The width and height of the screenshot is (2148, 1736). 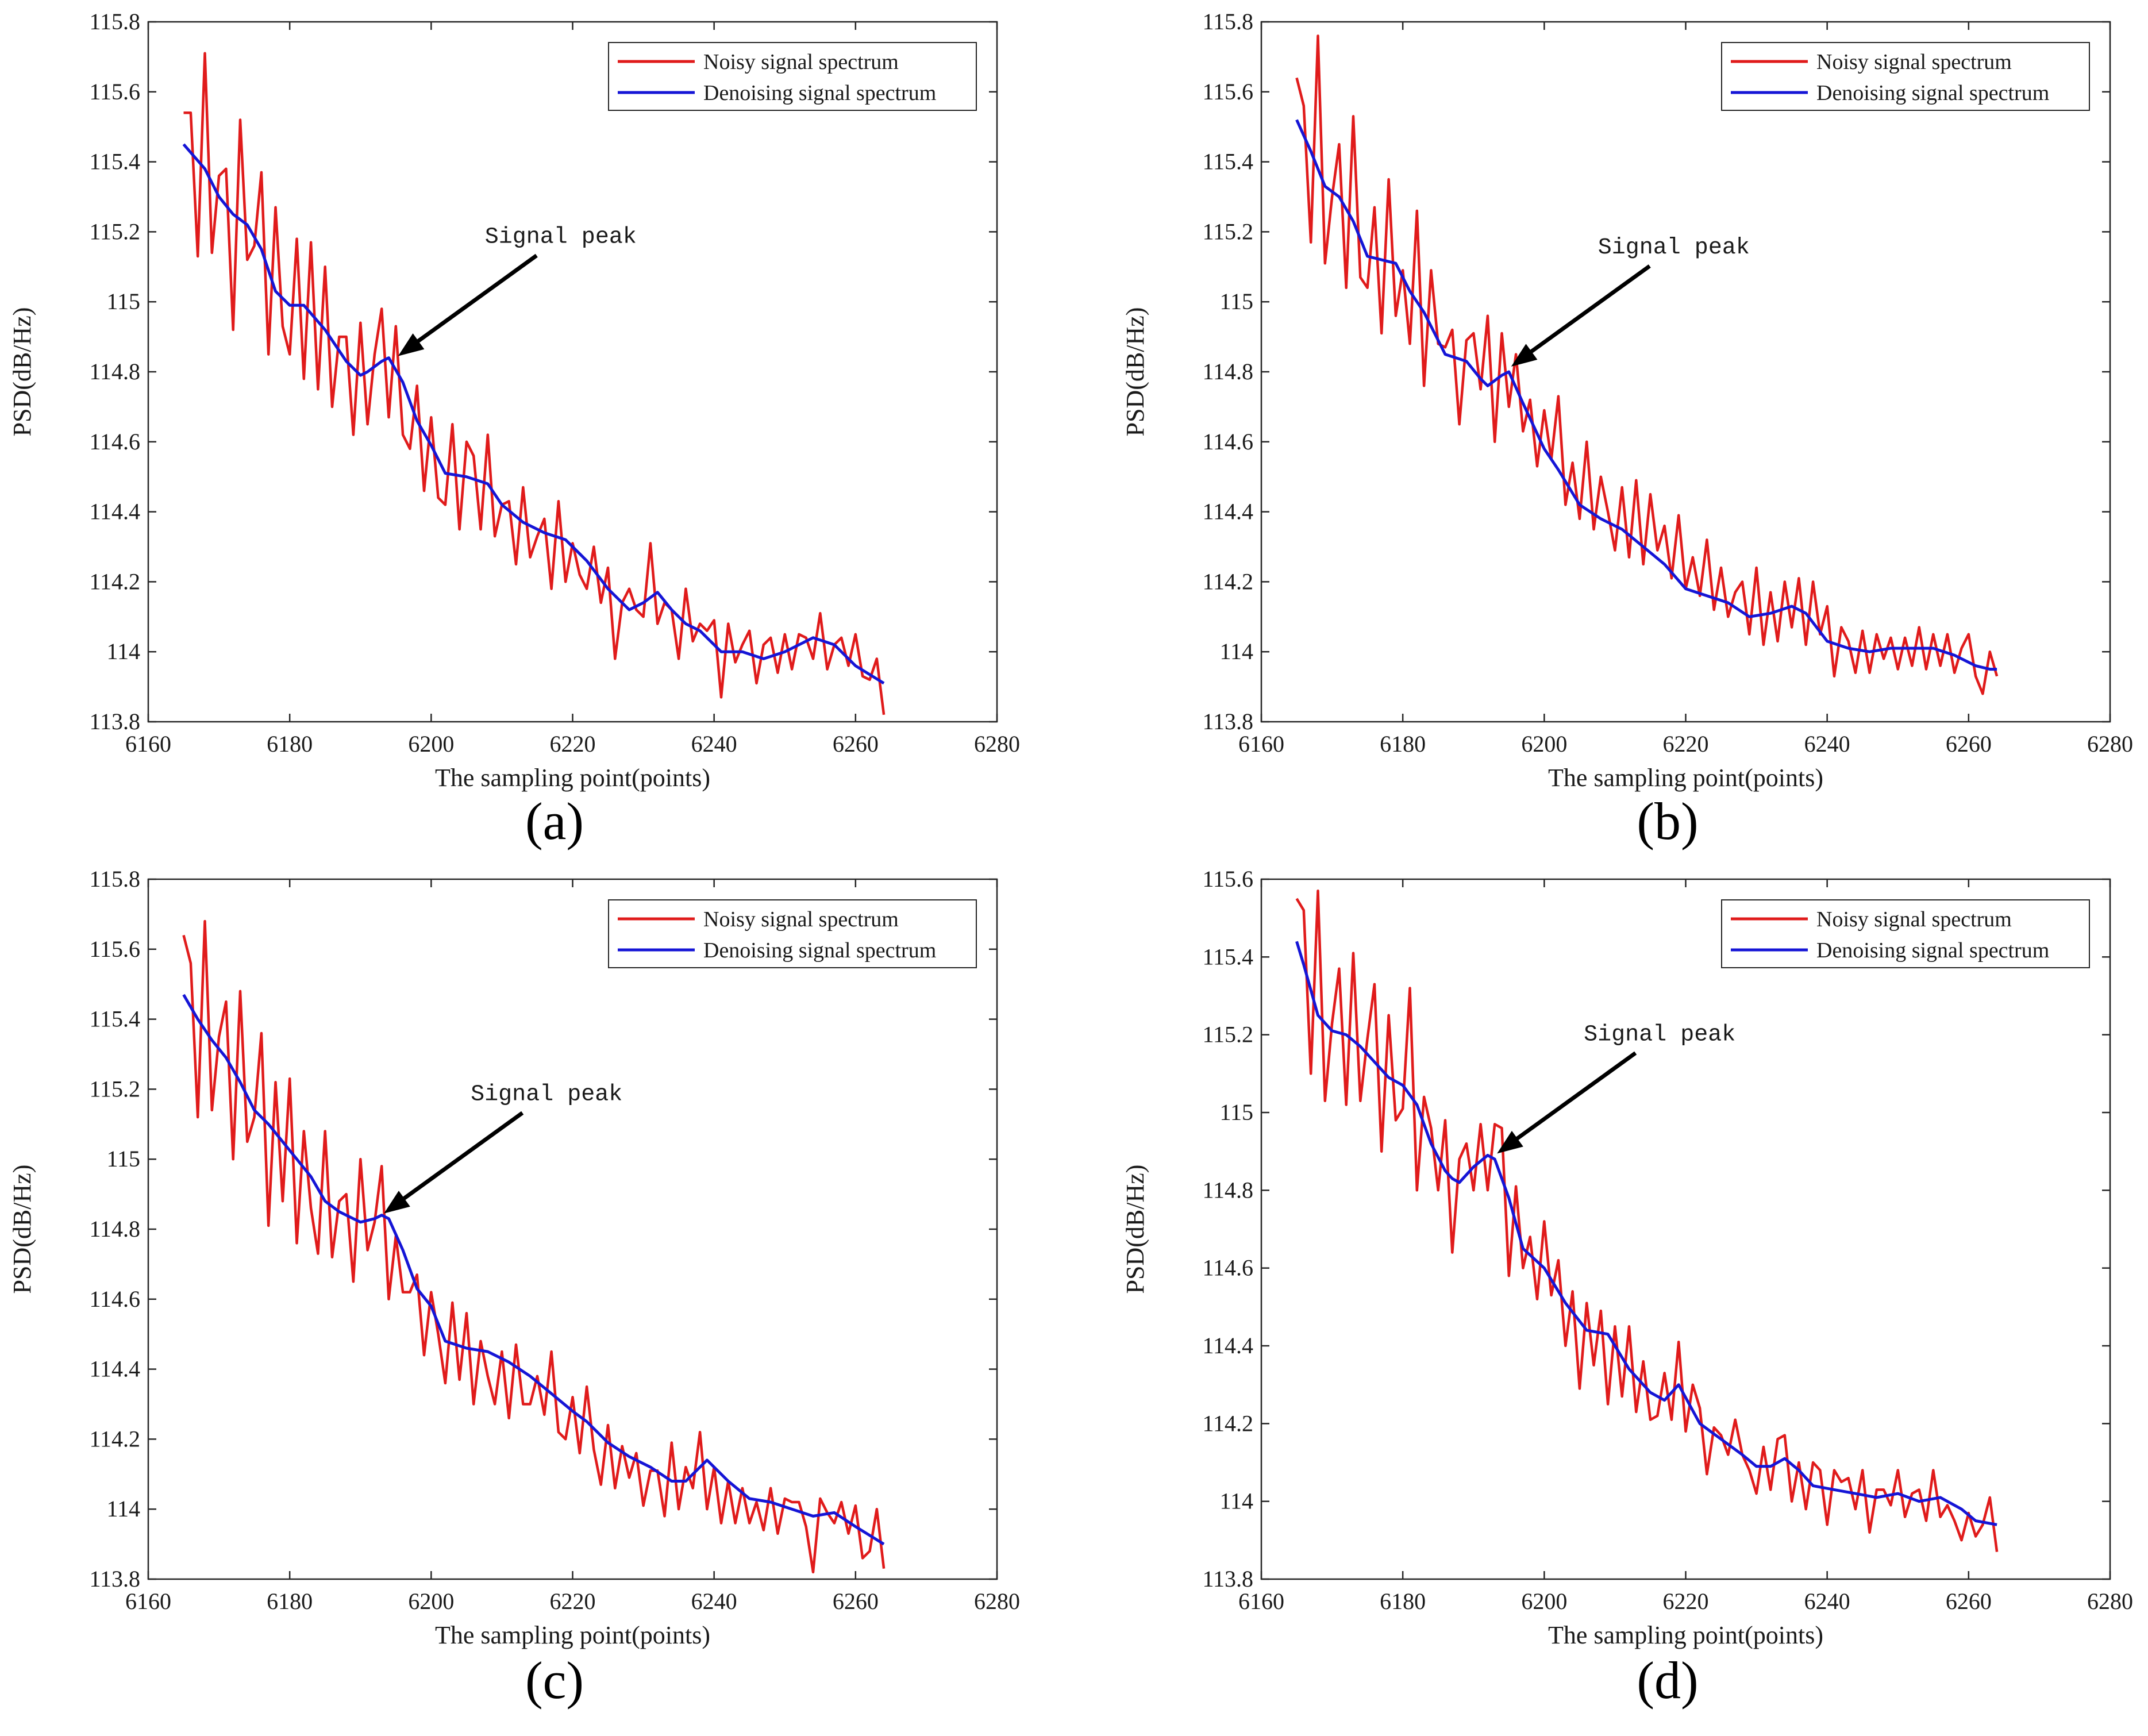 What do you see at coordinates (554, 821) in the screenshot?
I see `panel-label: (a)` at bounding box center [554, 821].